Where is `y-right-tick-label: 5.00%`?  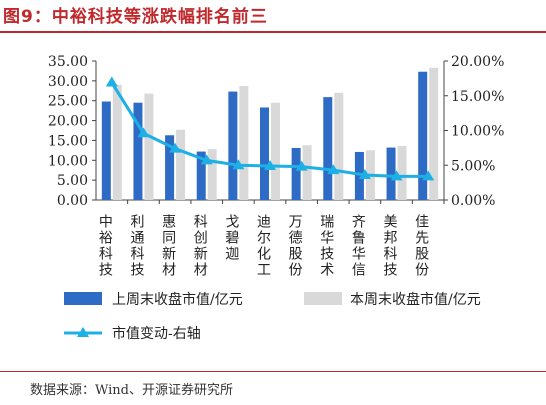 y-right-tick-label: 5.00% is located at coordinates (473, 166).